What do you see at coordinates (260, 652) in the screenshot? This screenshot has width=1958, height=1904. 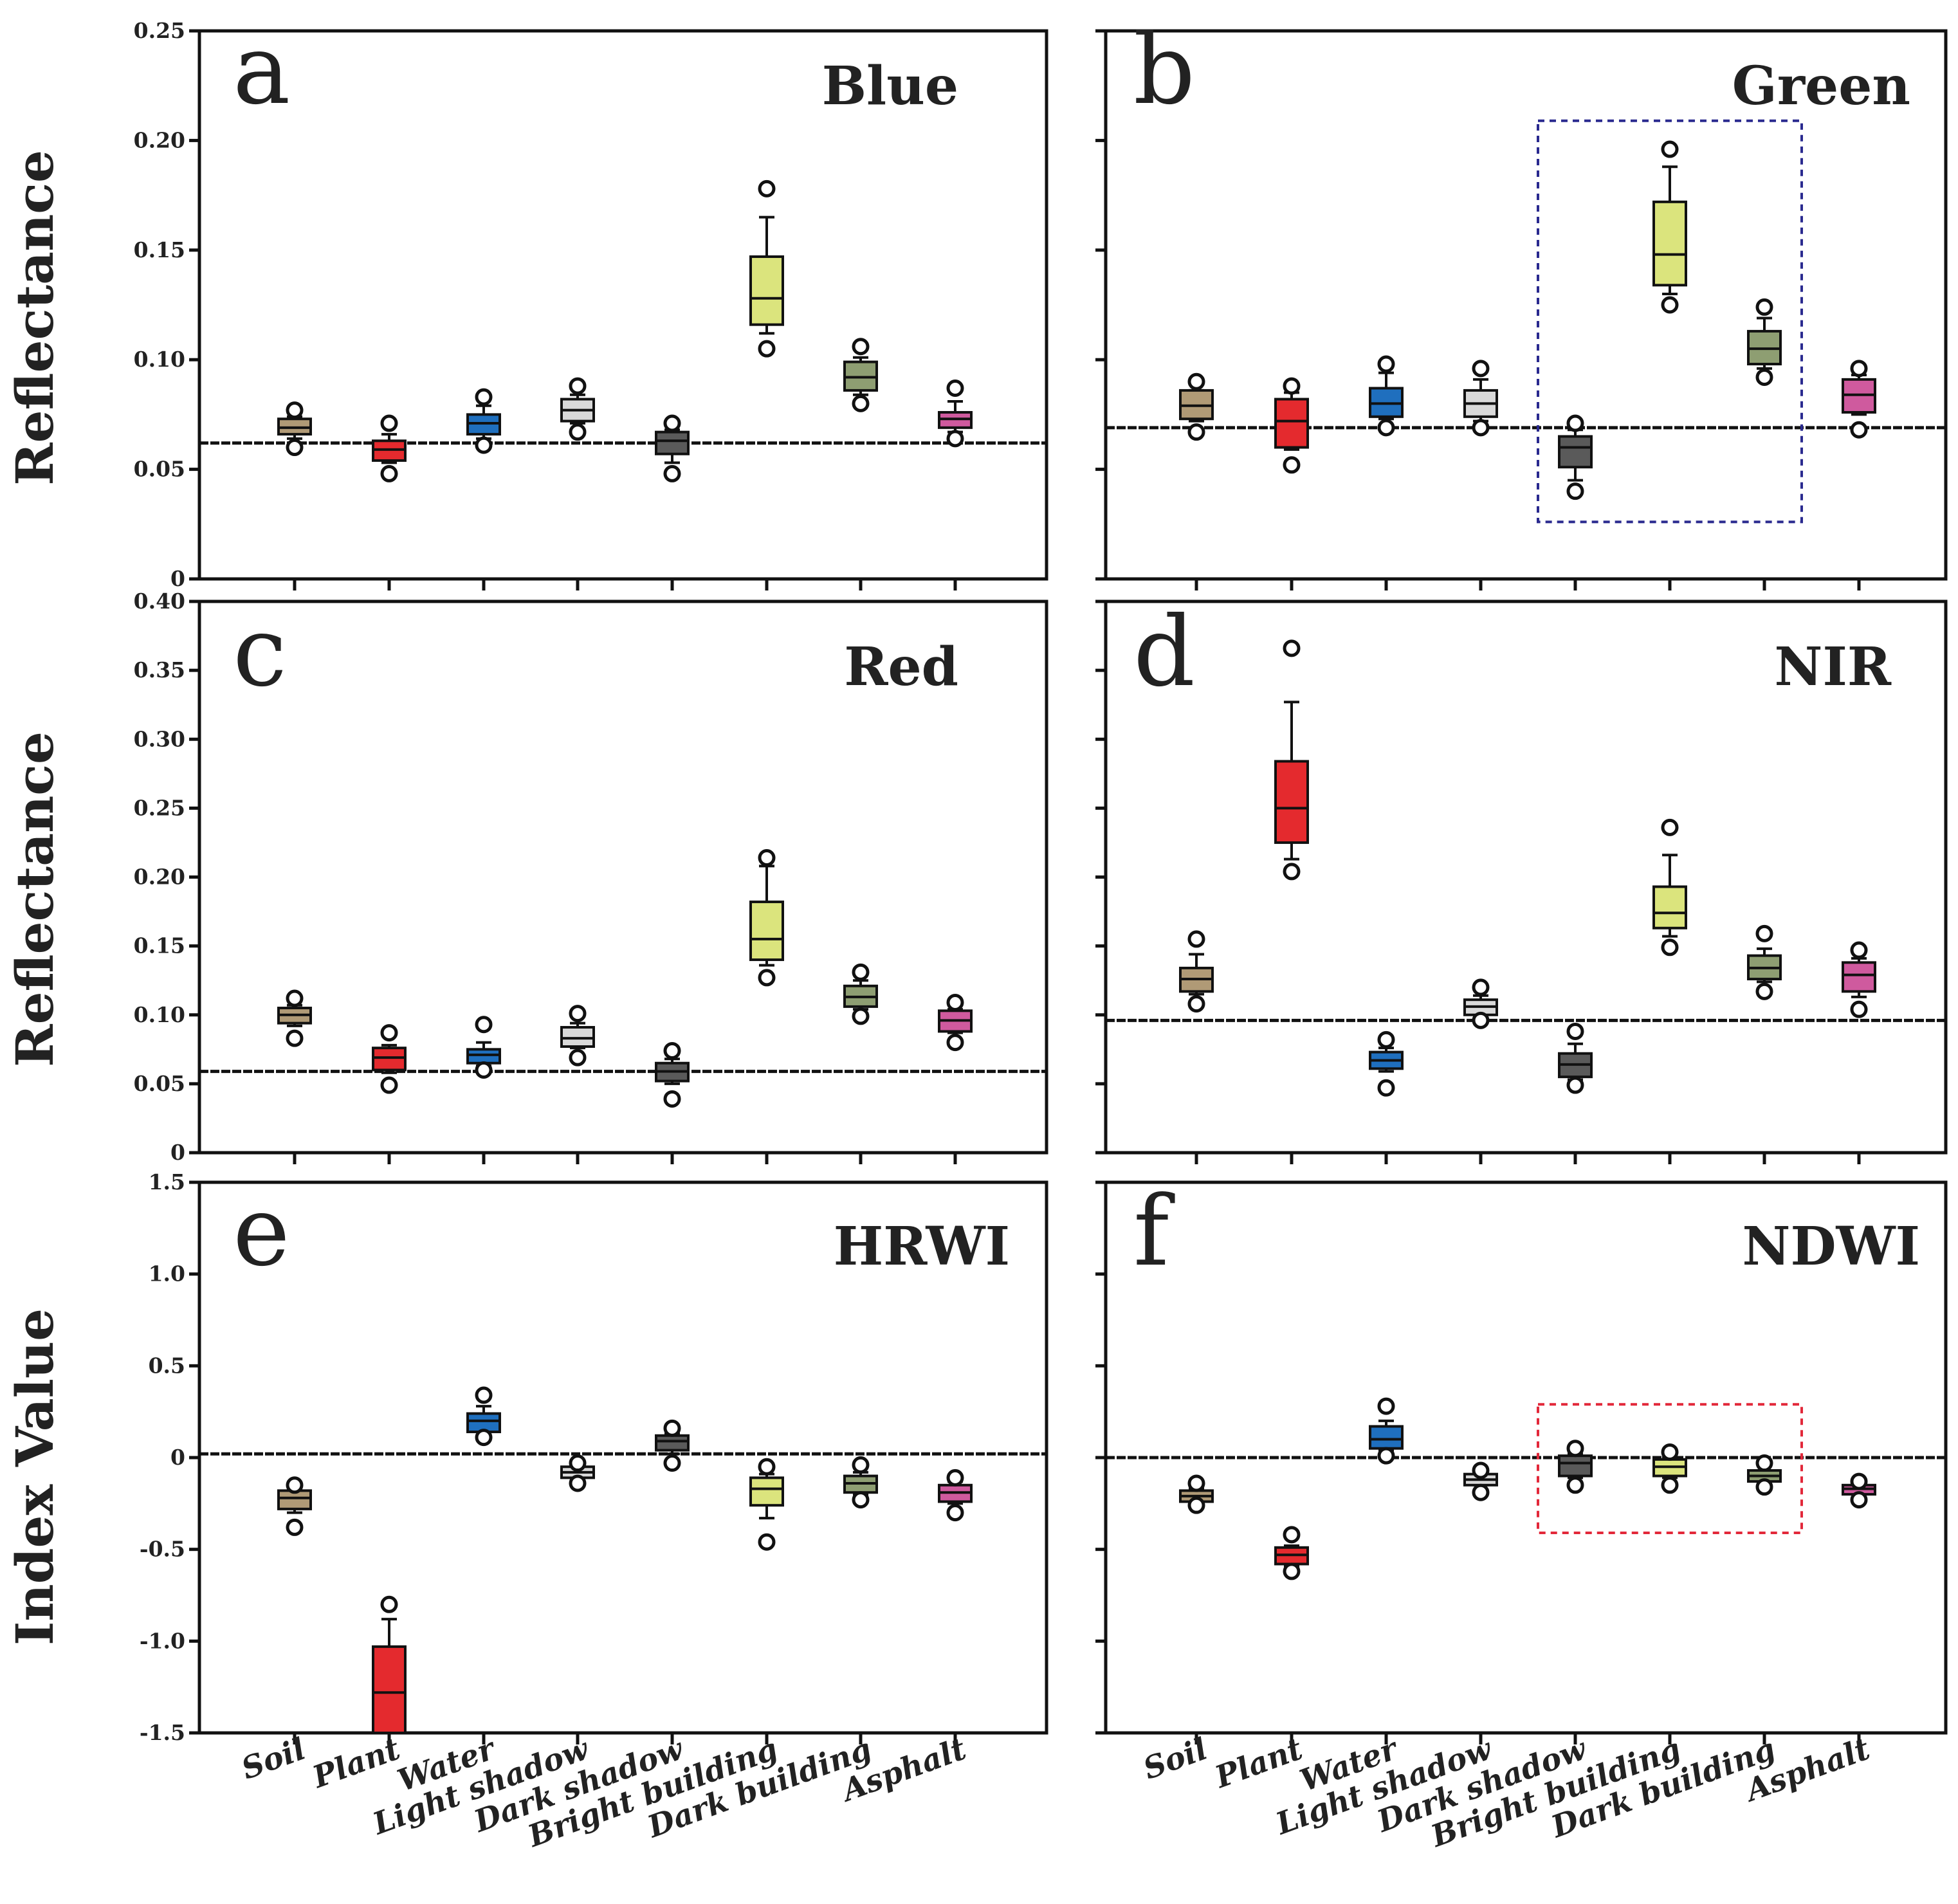 I see `panel-c-letter: c` at bounding box center [260, 652].